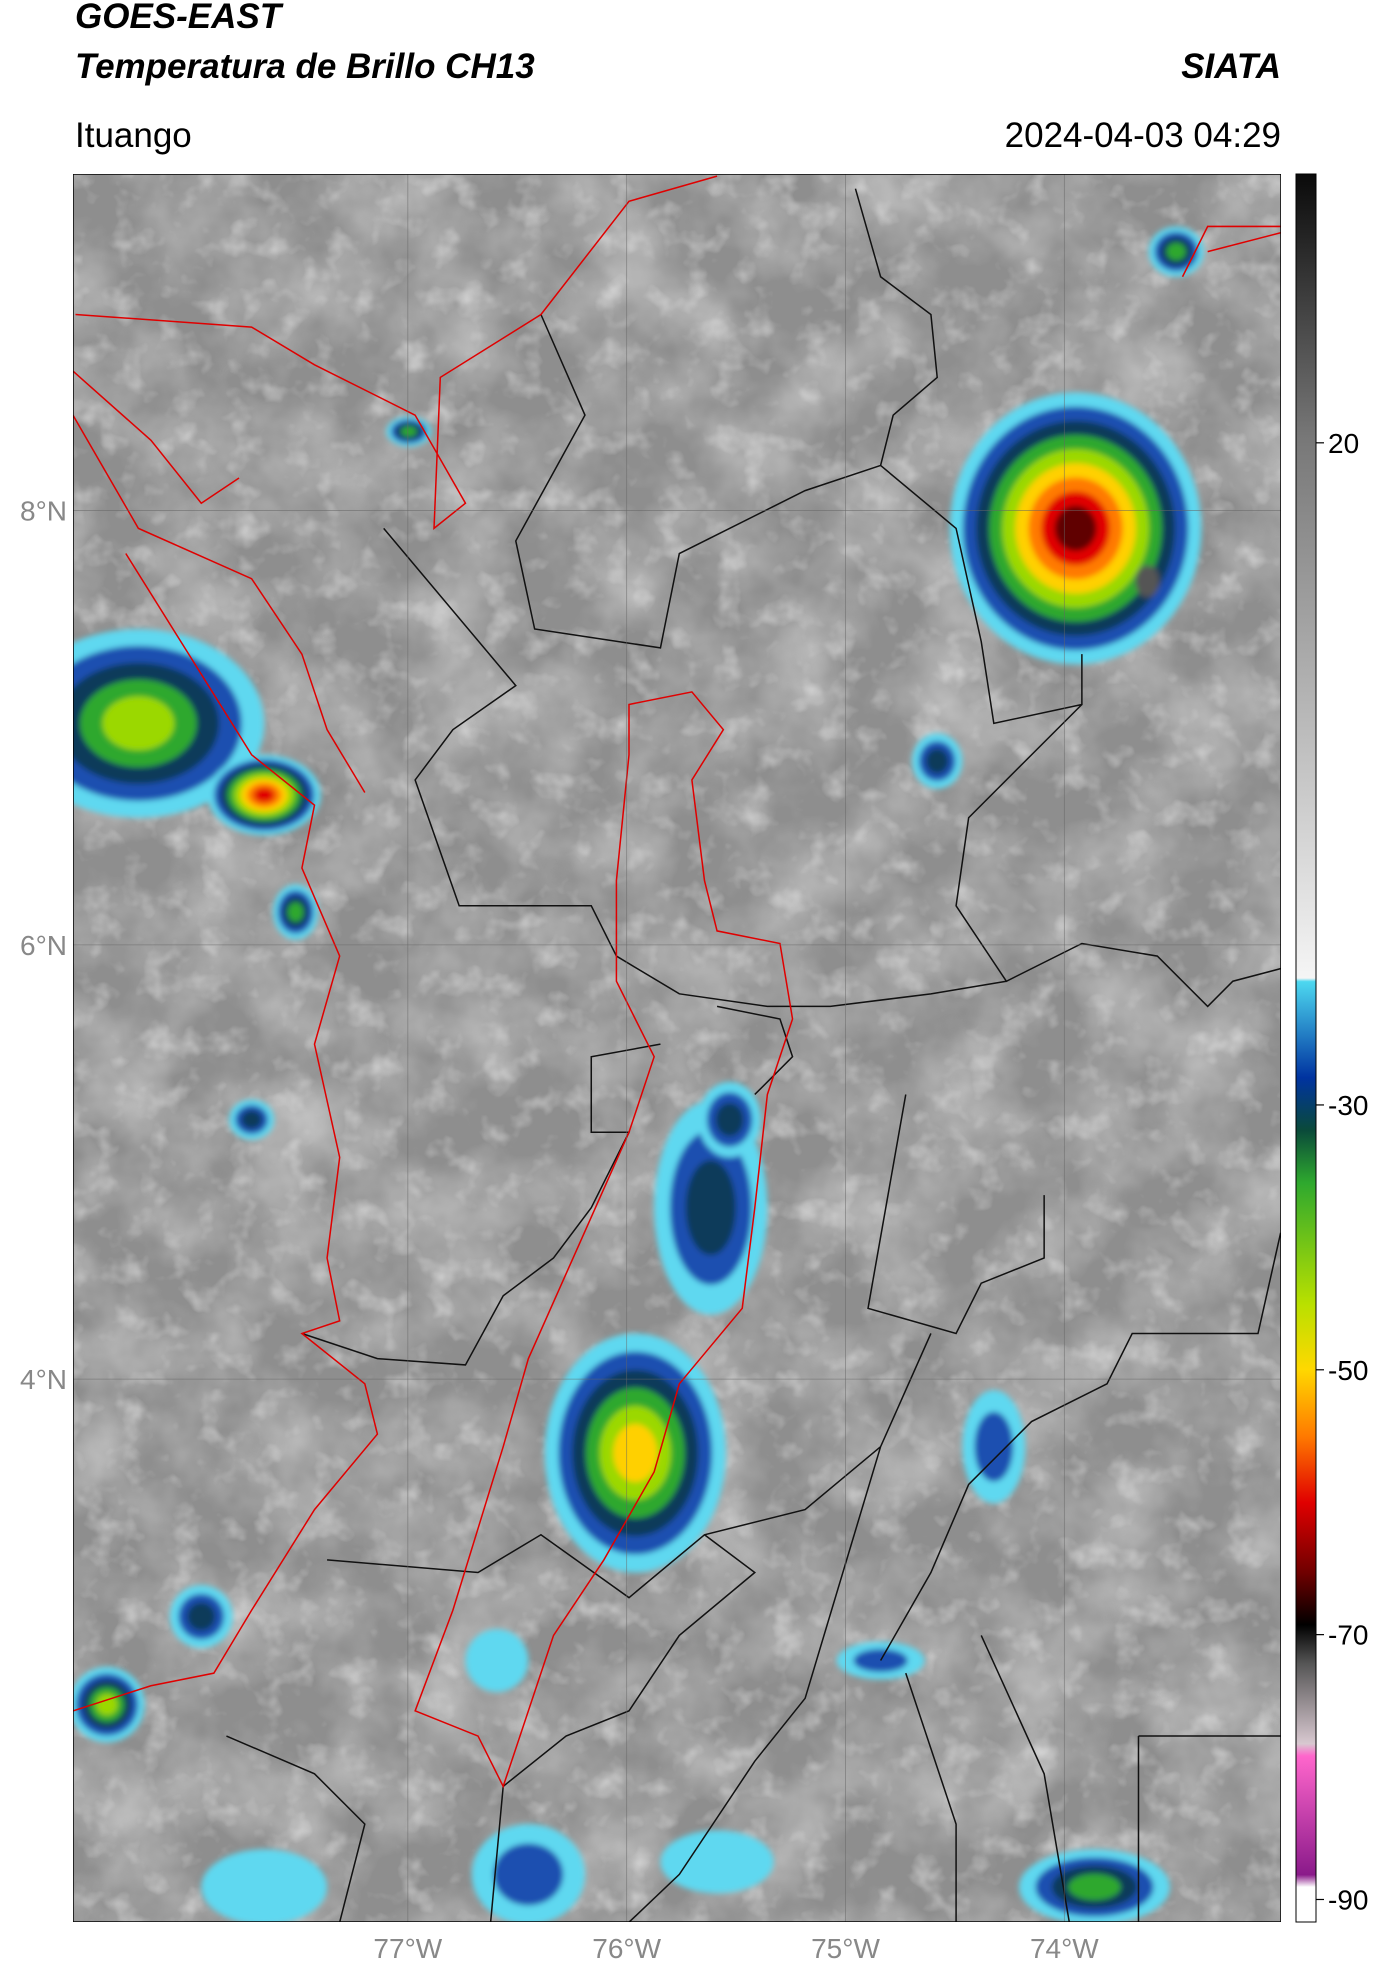 The width and height of the screenshot is (1384, 1981). What do you see at coordinates (1348, 1370) in the screenshot?
I see `colorbar-tick-label: -50` at bounding box center [1348, 1370].